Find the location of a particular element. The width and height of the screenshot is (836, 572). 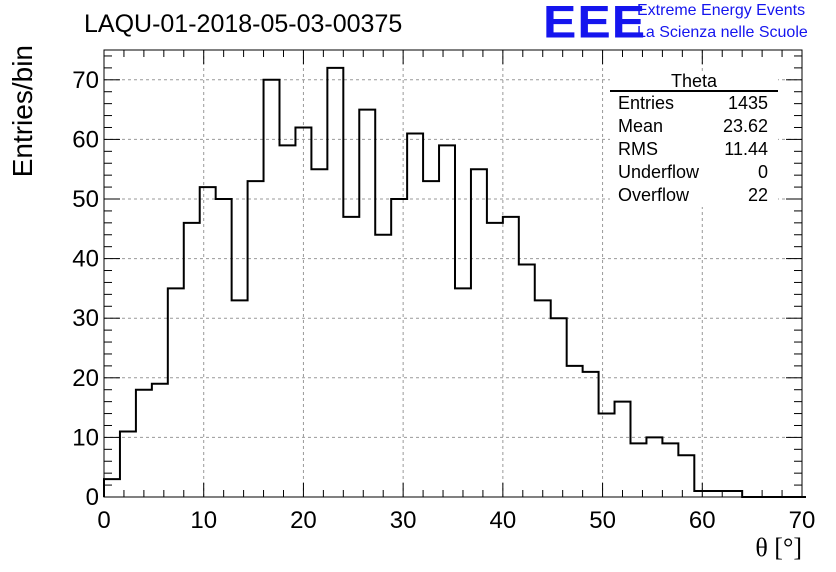

y-tick-label: 50 is located at coordinates (85, 199).